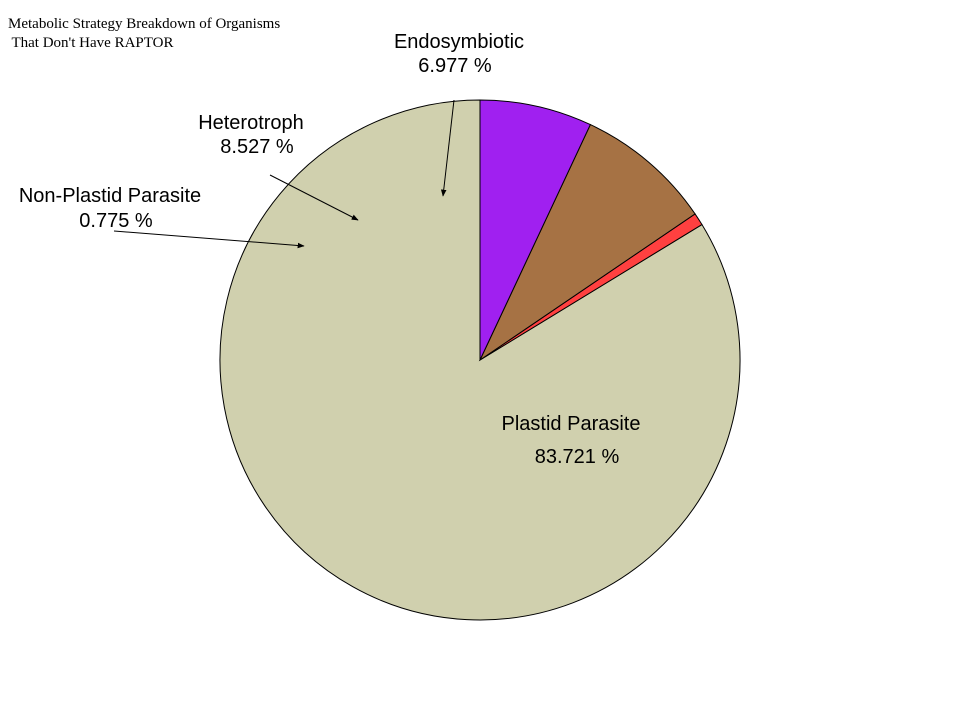  What do you see at coordinates (314, 197) in the screenshot?
I see `leader-arrow-heterotroph` at bounding box center [314, 197].